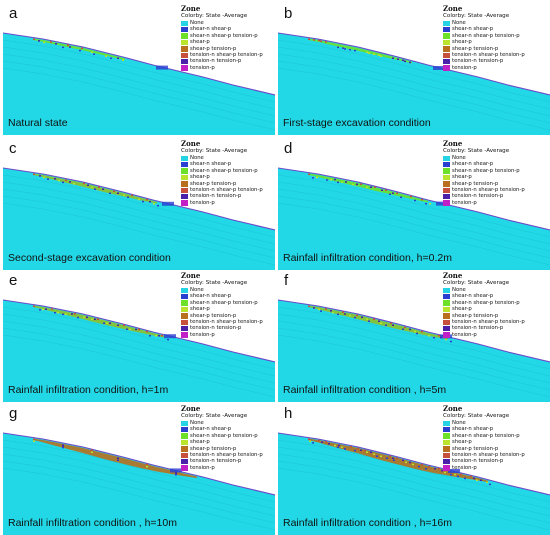 The width and height of the screenshot is (550, 535). I want to click on panel-caption: Second-stage excavation condition, so click(89, 258).